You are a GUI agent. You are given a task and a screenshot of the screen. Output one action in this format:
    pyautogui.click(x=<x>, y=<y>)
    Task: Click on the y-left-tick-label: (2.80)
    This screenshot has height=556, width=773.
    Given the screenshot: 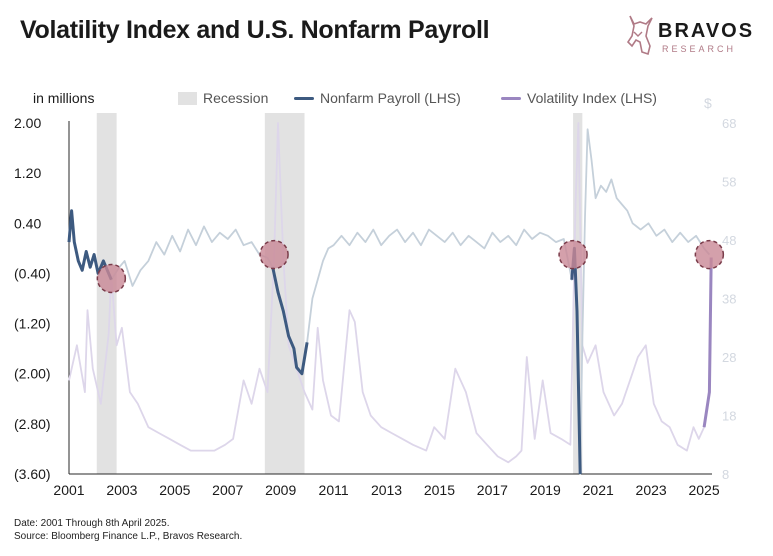 What is the action you would take?
    pyautogui.click(x=32, y=424)
    